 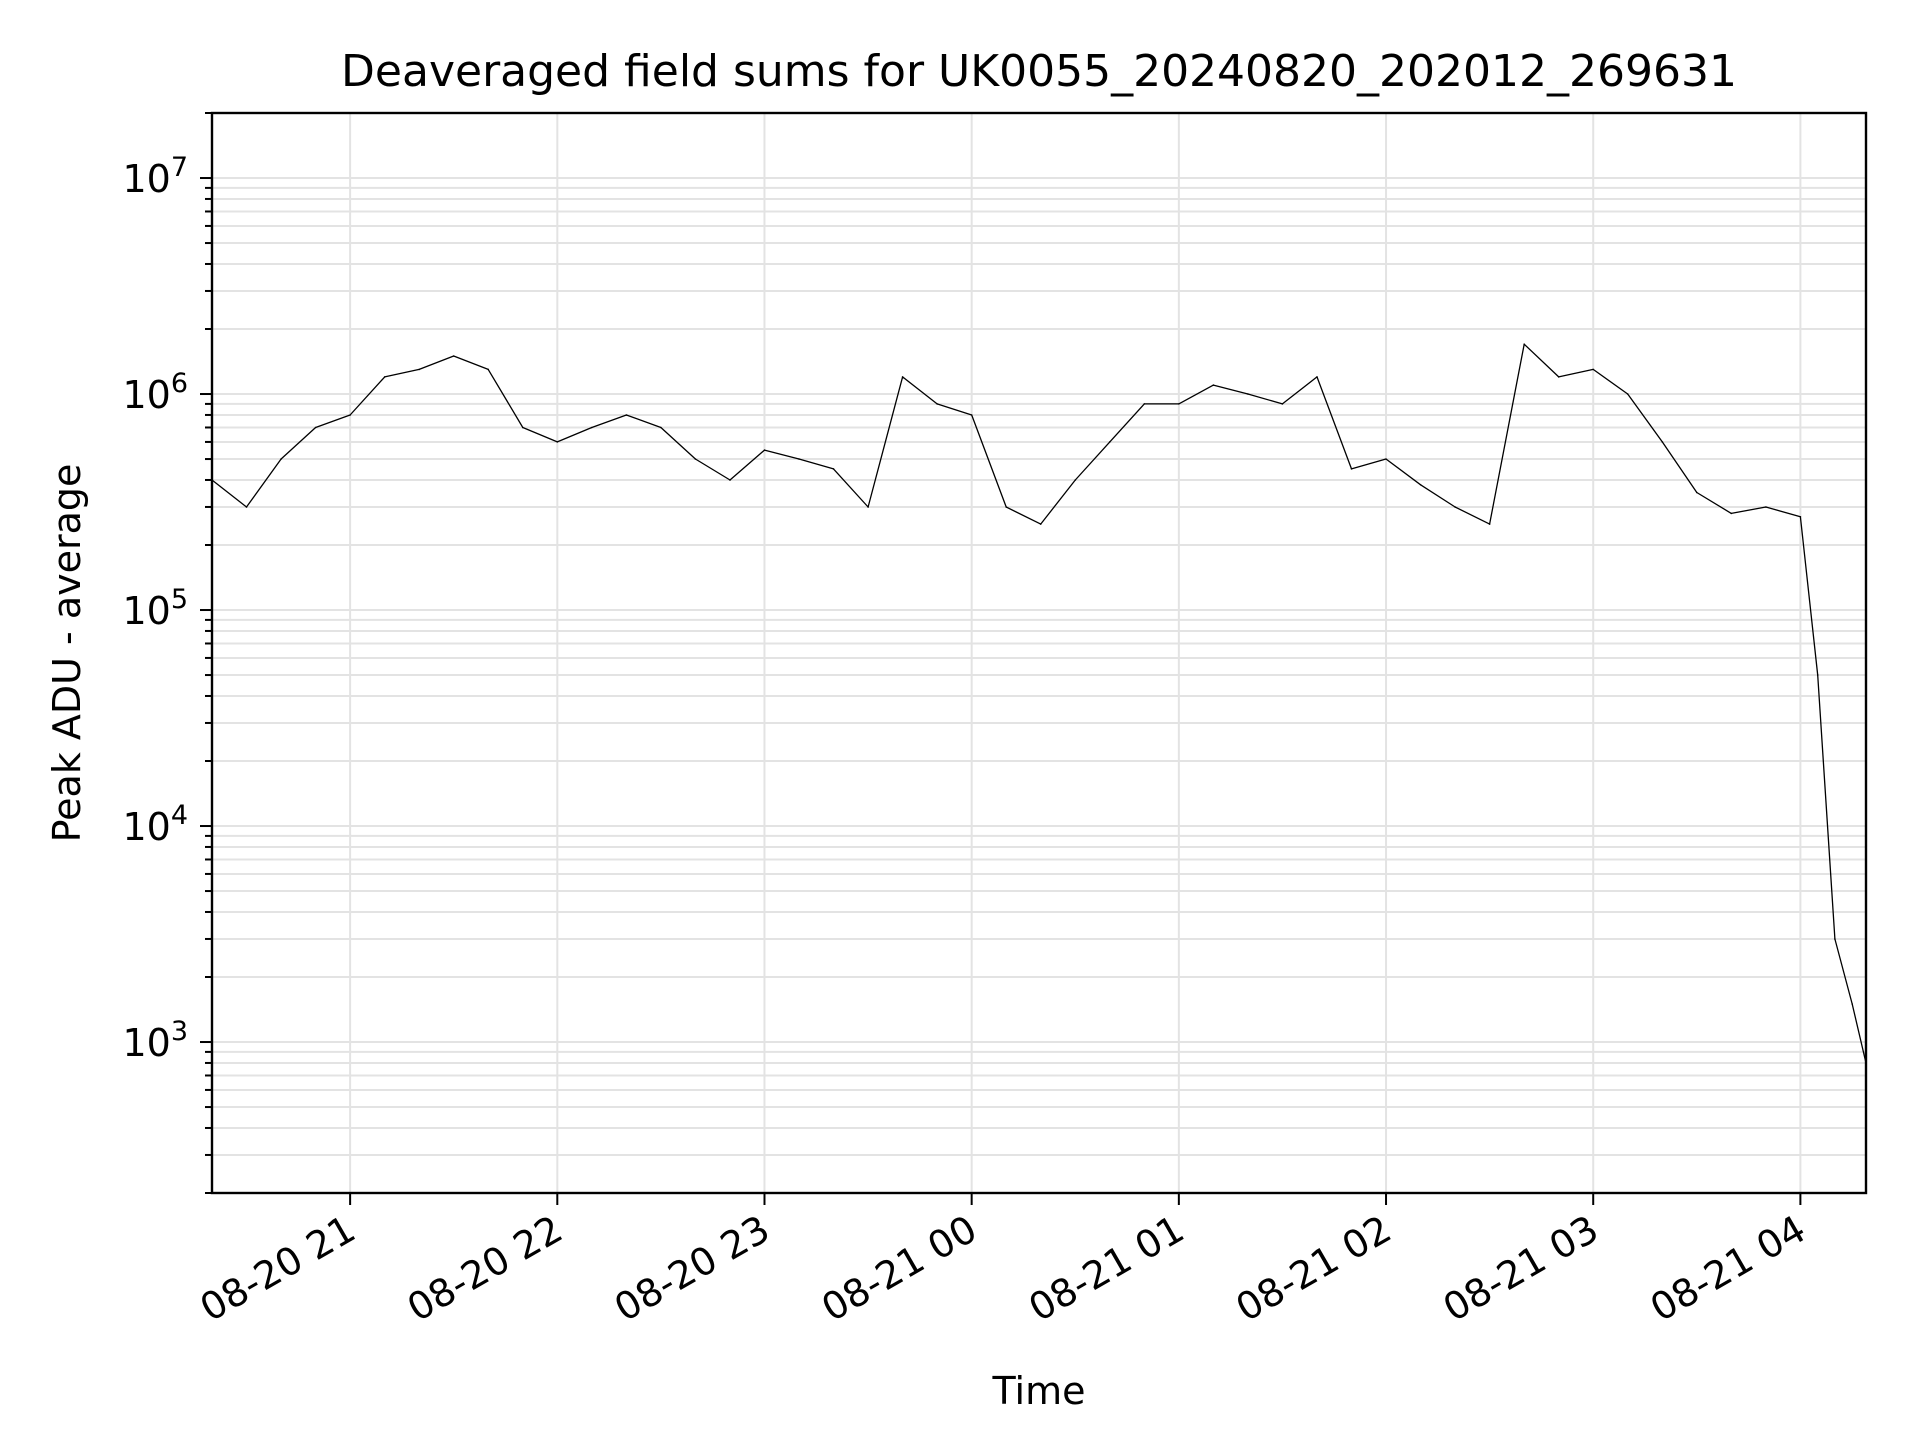 What do you see at coordinates (179, 599) in the screenshot?
I see `y-tick-exponent: 5` at bounding box center [179, 599].